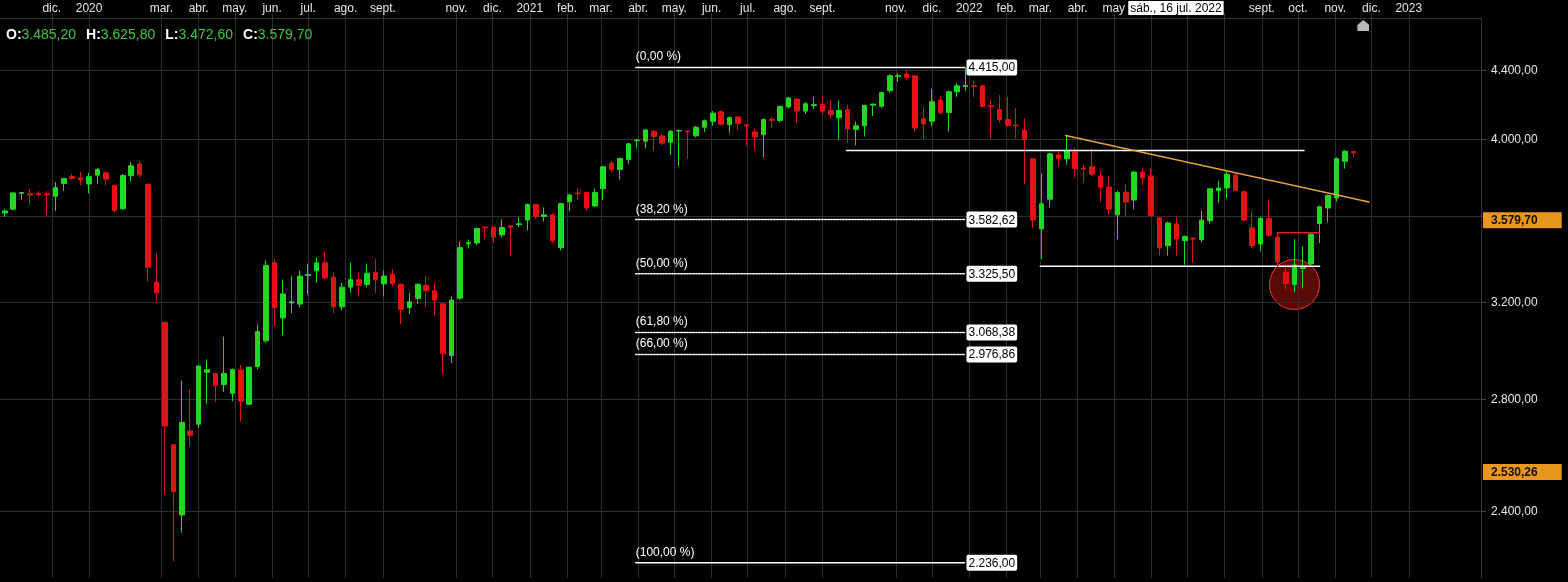  Describe the element at coordinates (1515, 301) in the screenshot. I see `y-tick-label: 3.200,00` at that location.